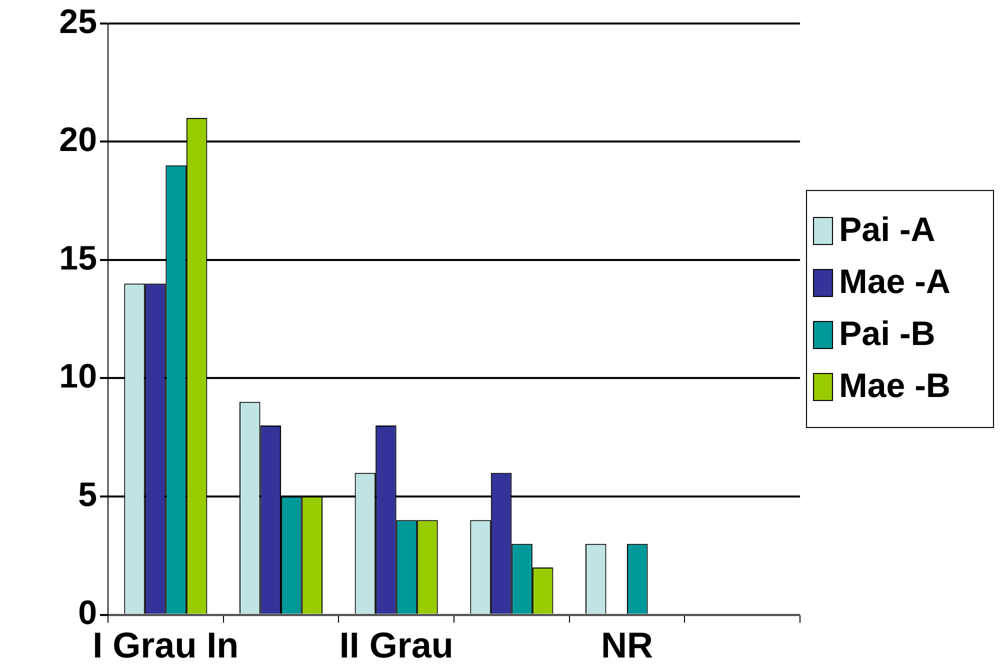  Describe the element at coordinates (894, 386) in the screenshot. I see `legend-label: Mae -B` at that location.